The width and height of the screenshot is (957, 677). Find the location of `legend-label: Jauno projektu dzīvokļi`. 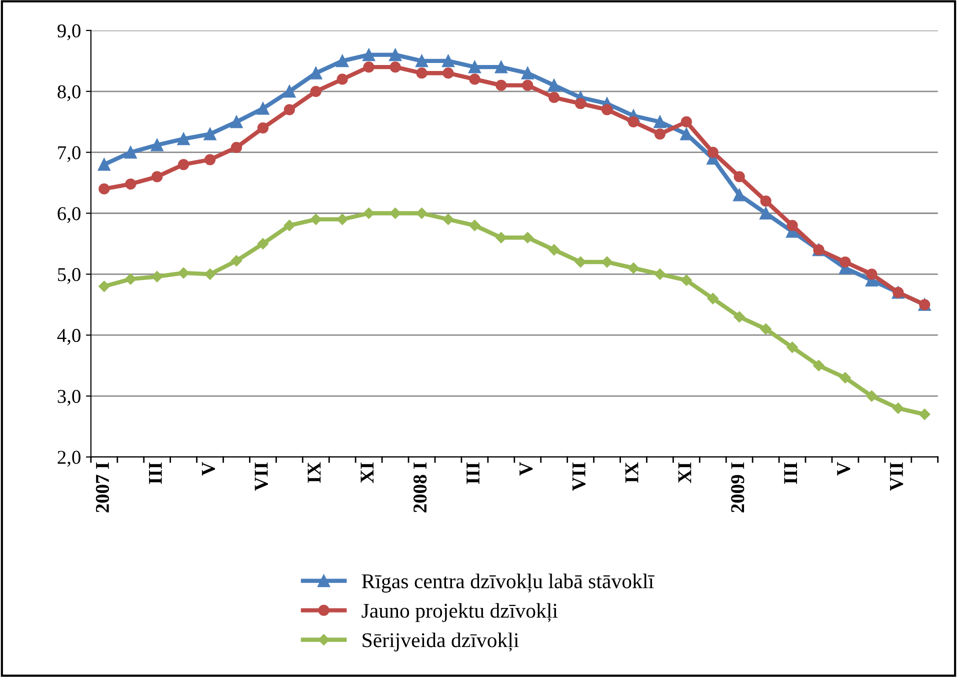

legend-label: Jauno projektu dzīvokļi is located at coordinates (460, 612).